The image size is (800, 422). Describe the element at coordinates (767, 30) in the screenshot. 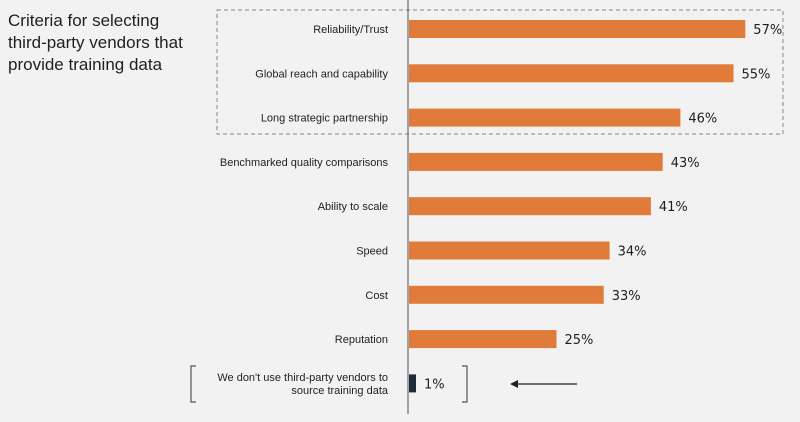

I see `value-label: 57%` at that location.